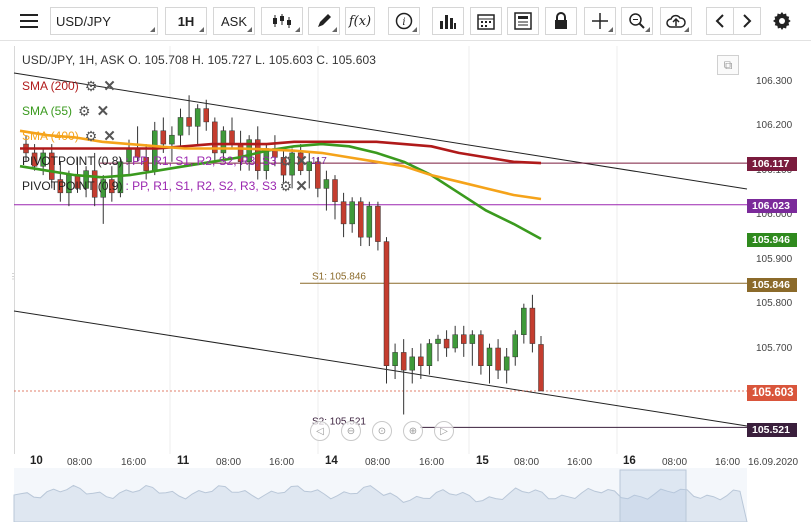 This screenshot has height=522, width=811. I want to click on zoom-out-icon: ⊖, so click(351, 431).